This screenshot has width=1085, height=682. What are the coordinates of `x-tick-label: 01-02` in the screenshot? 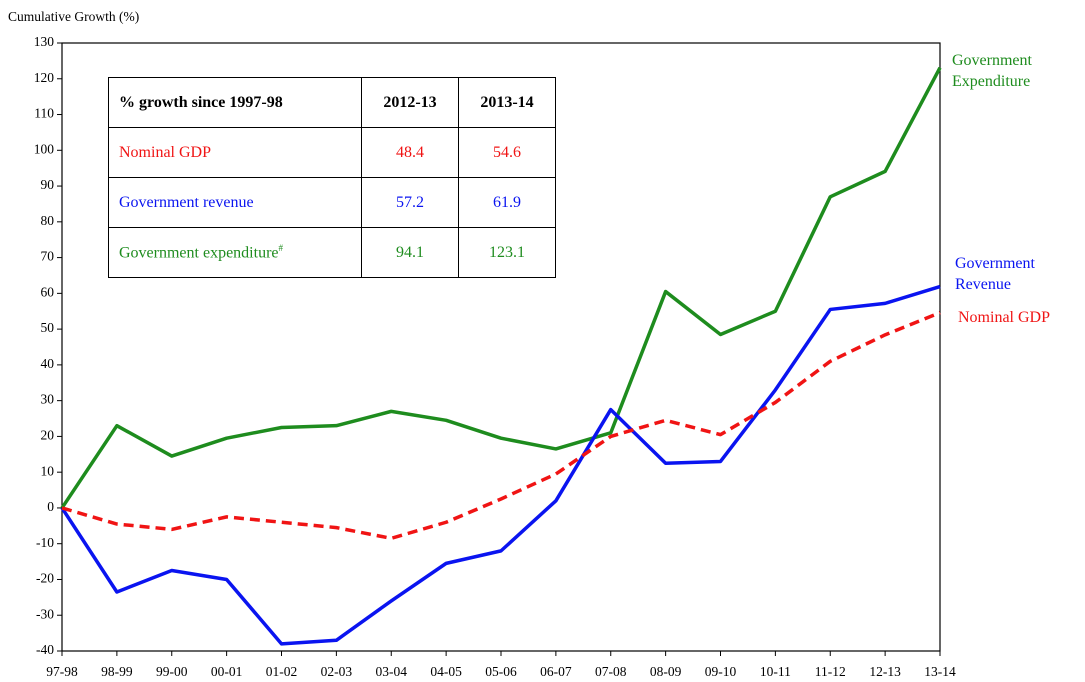 It's located at (282, 671).